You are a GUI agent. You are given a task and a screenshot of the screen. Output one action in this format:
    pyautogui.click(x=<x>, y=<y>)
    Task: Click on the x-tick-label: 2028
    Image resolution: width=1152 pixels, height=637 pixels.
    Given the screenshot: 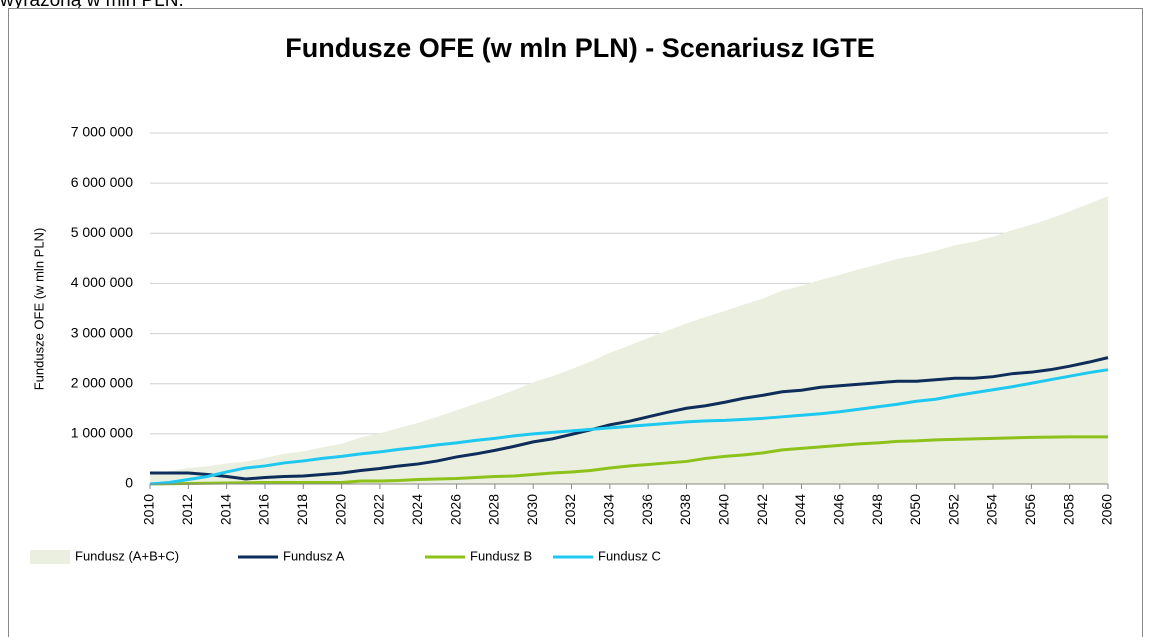 What is the action you would take?
    pyautogui.click(x=494, y=509)
    